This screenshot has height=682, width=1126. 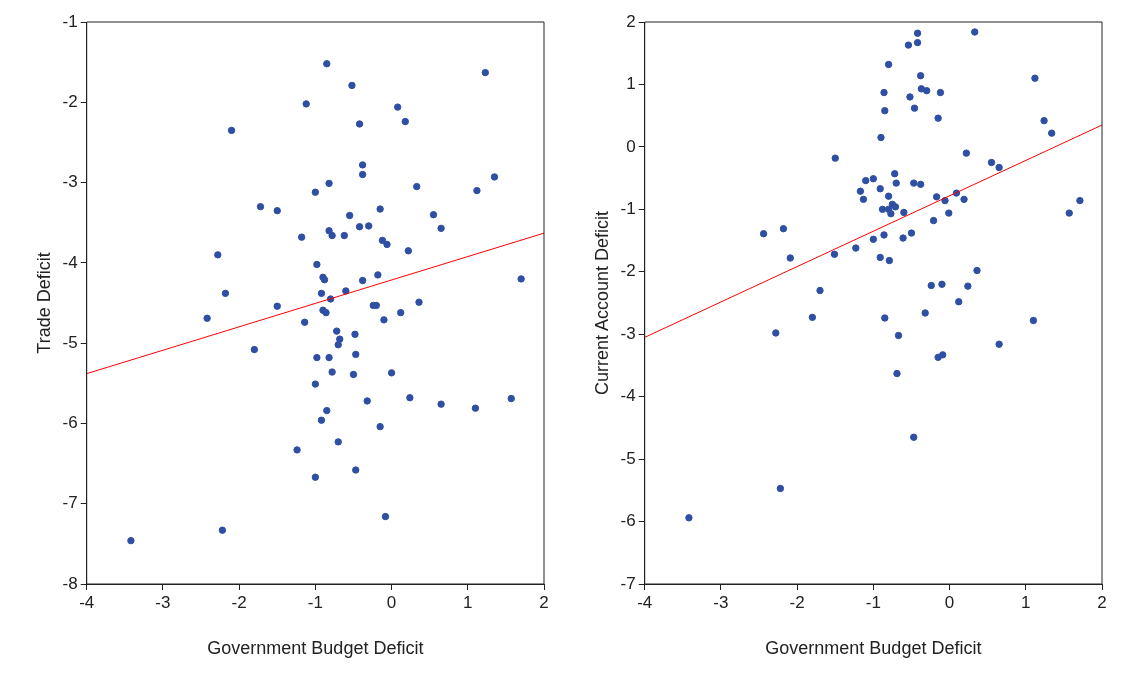 What do you see at coordinates (631, 21) in the screenshot?
I see `y-tick-label: 2` at bounding box center [631, 21].